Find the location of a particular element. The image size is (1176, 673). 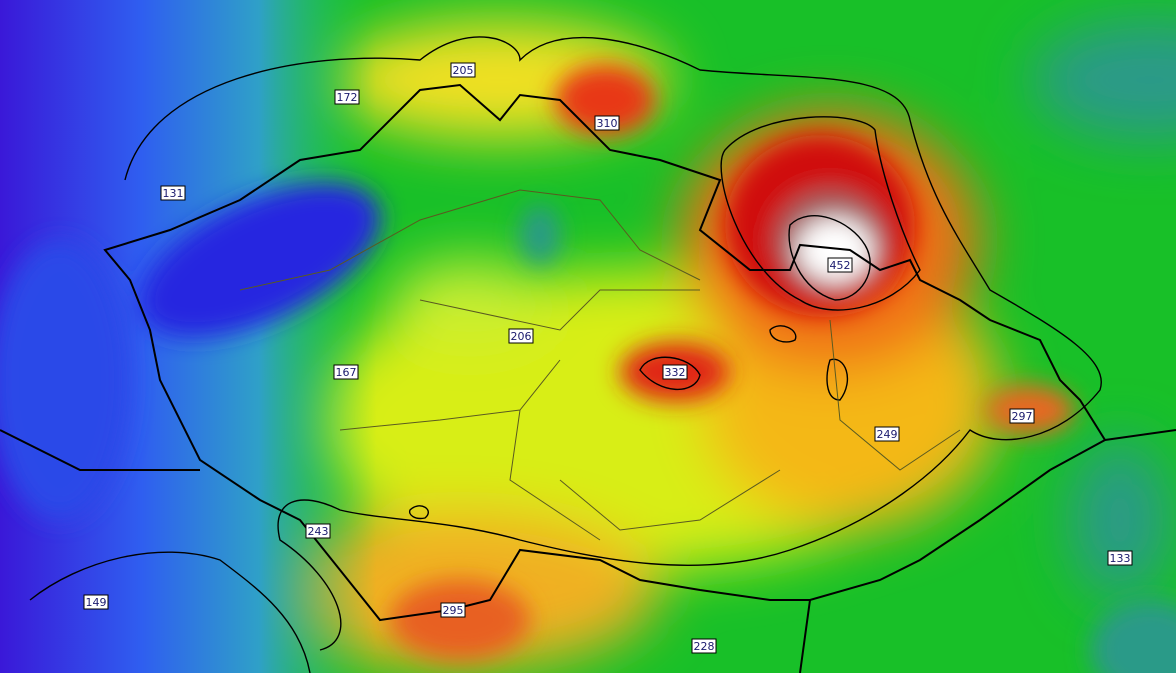

label-text: 243 is located at coordinates (318, 531).